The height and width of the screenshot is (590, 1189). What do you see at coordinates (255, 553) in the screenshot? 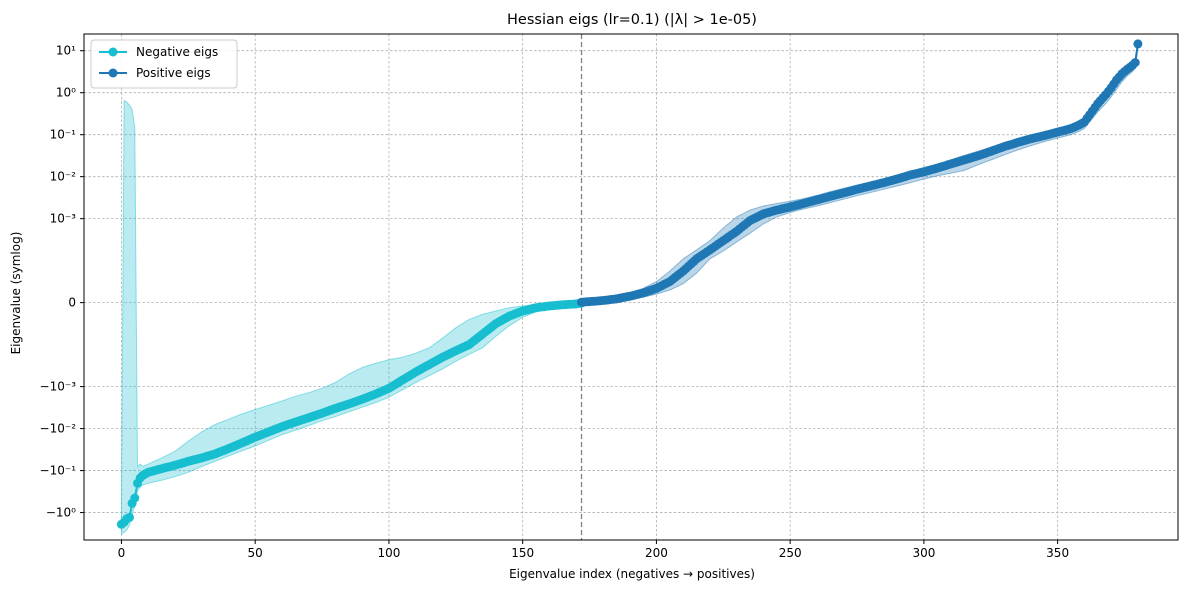
I see `x-tick-label: 50` at bounding box center [255, 553].